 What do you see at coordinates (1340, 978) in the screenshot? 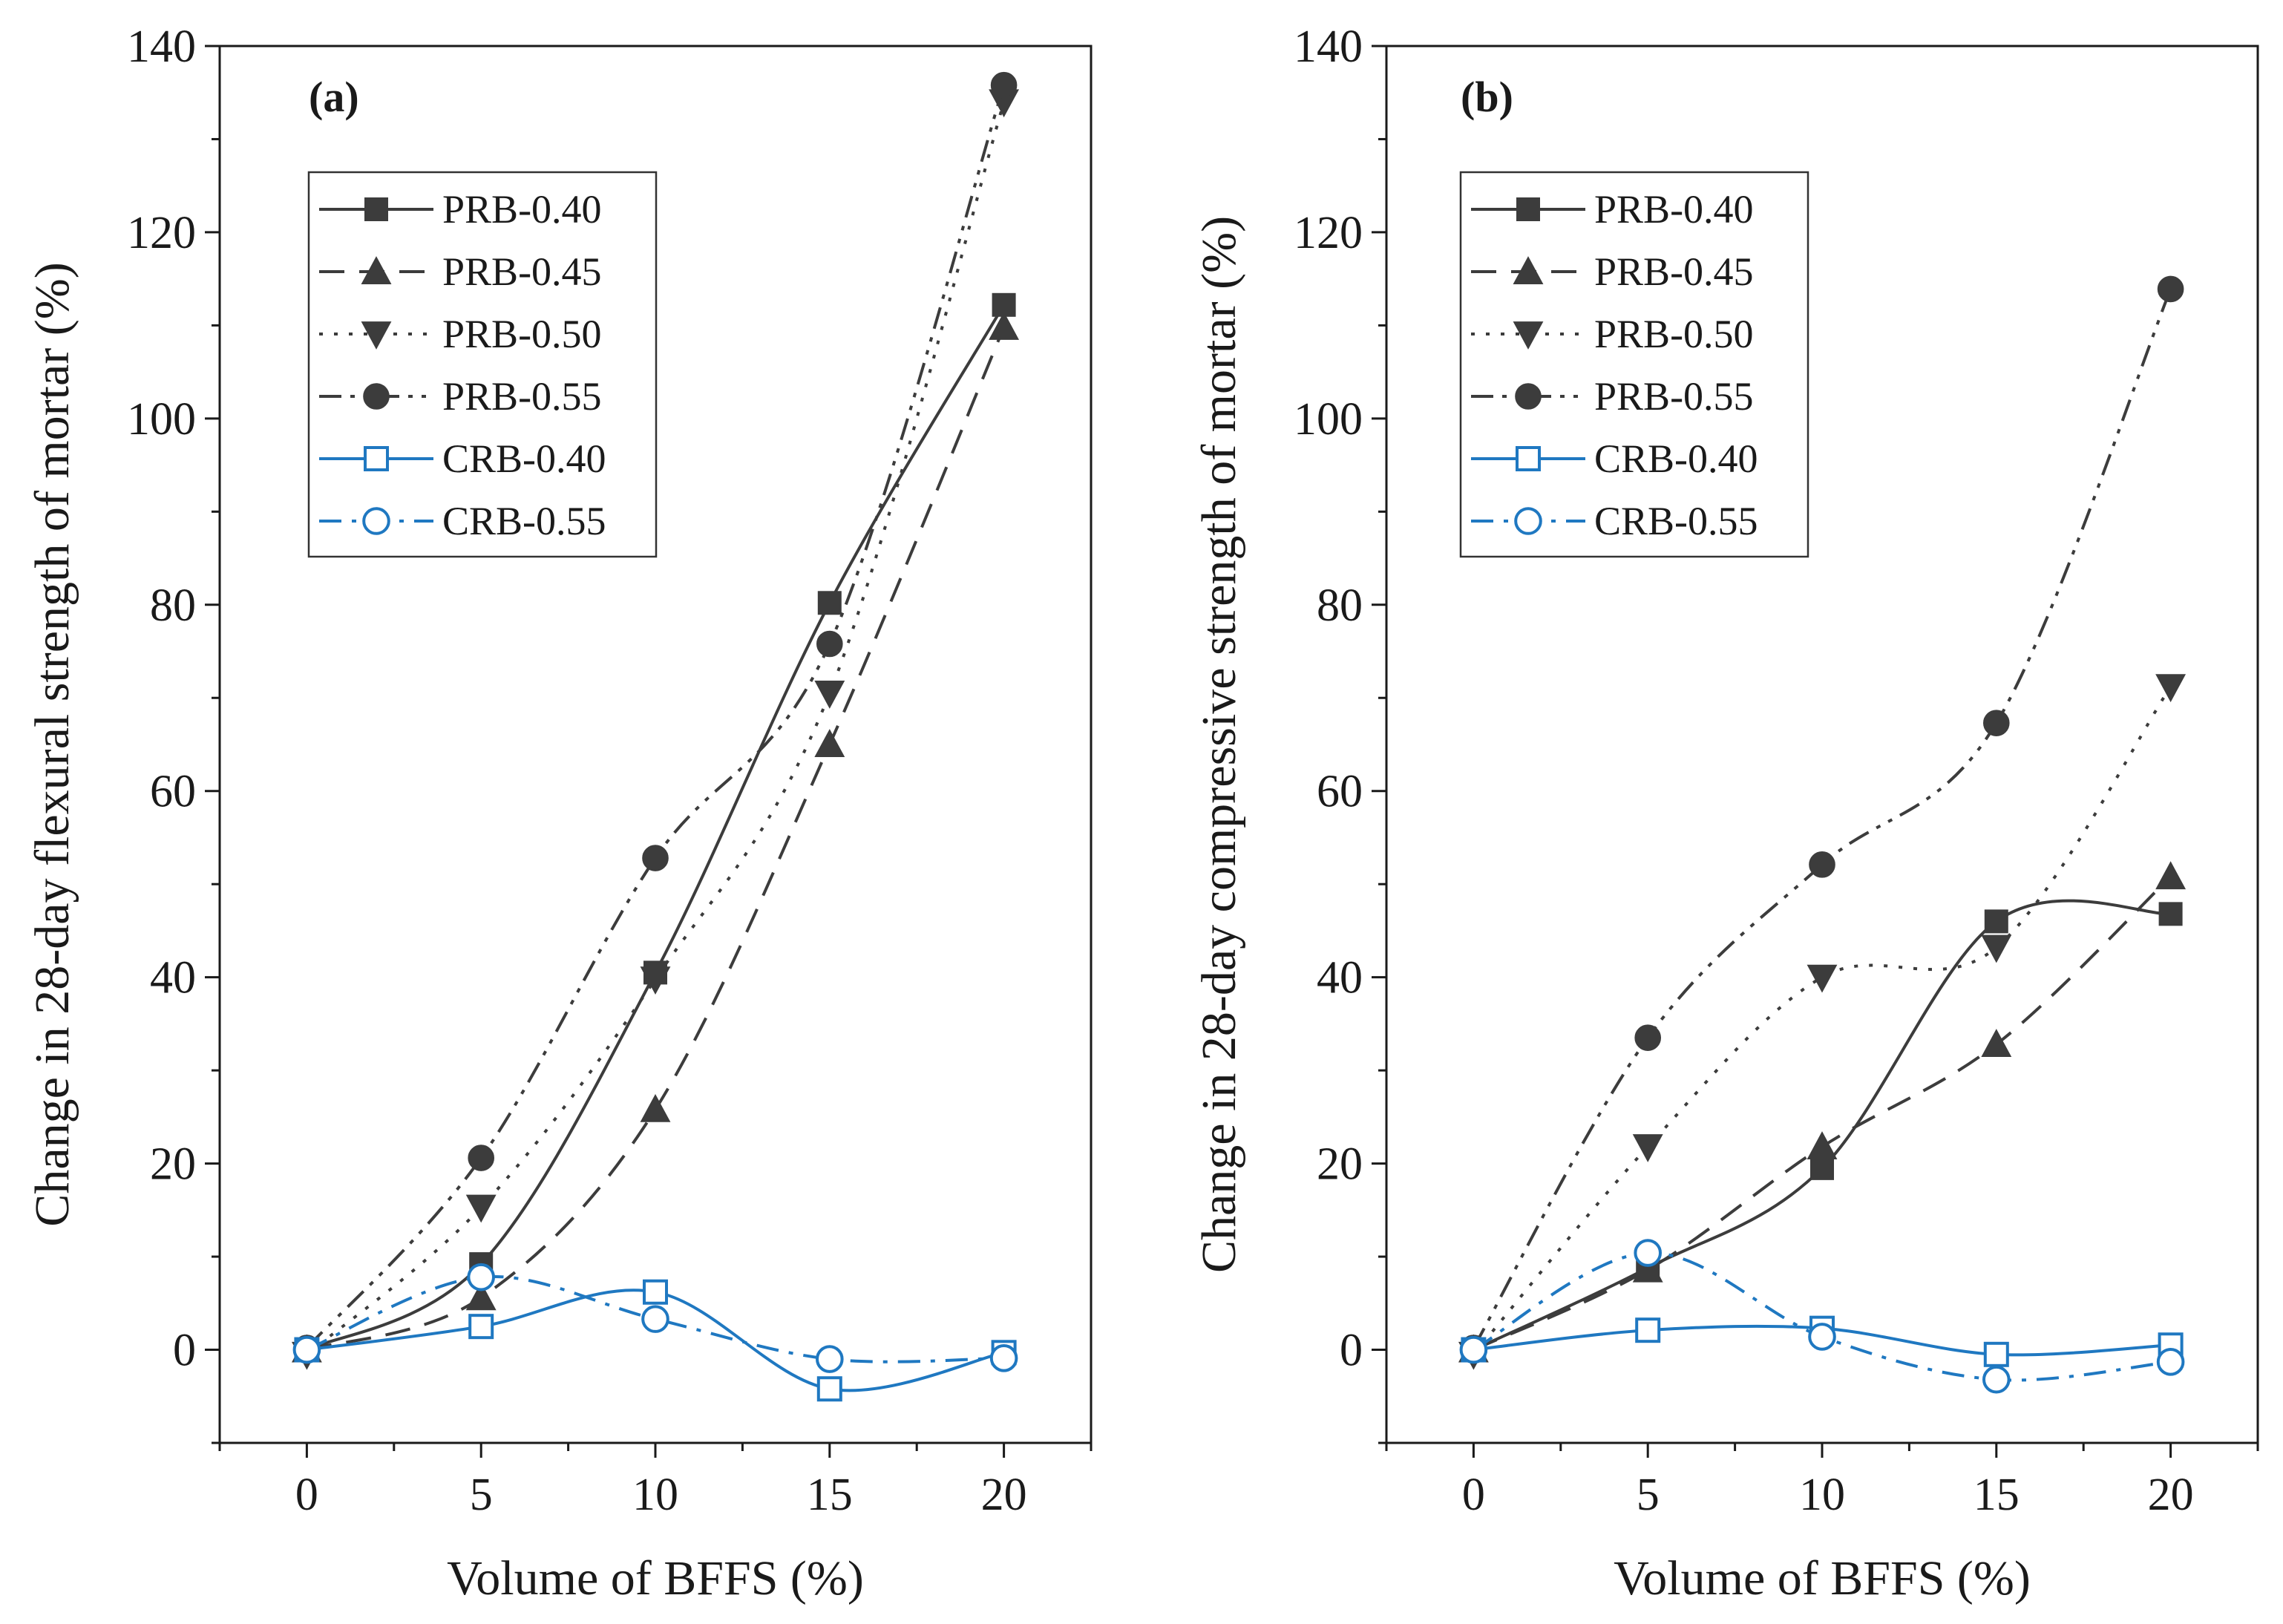
I see `y-tick-label: 40` at bounding box center [1340, 978].